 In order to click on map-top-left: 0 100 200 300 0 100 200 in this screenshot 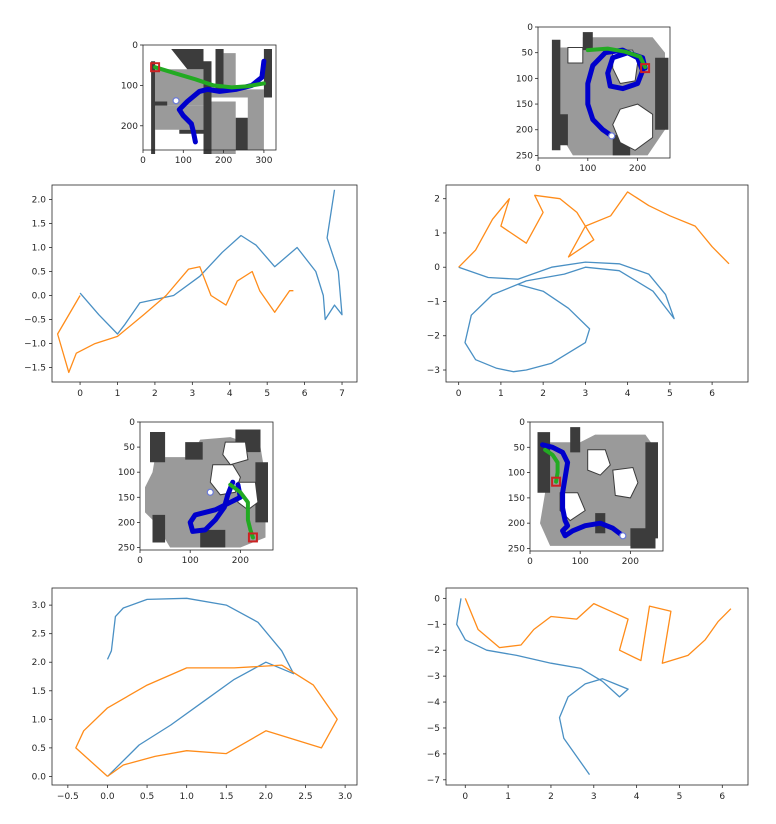, I will do `click(199, 103)`.